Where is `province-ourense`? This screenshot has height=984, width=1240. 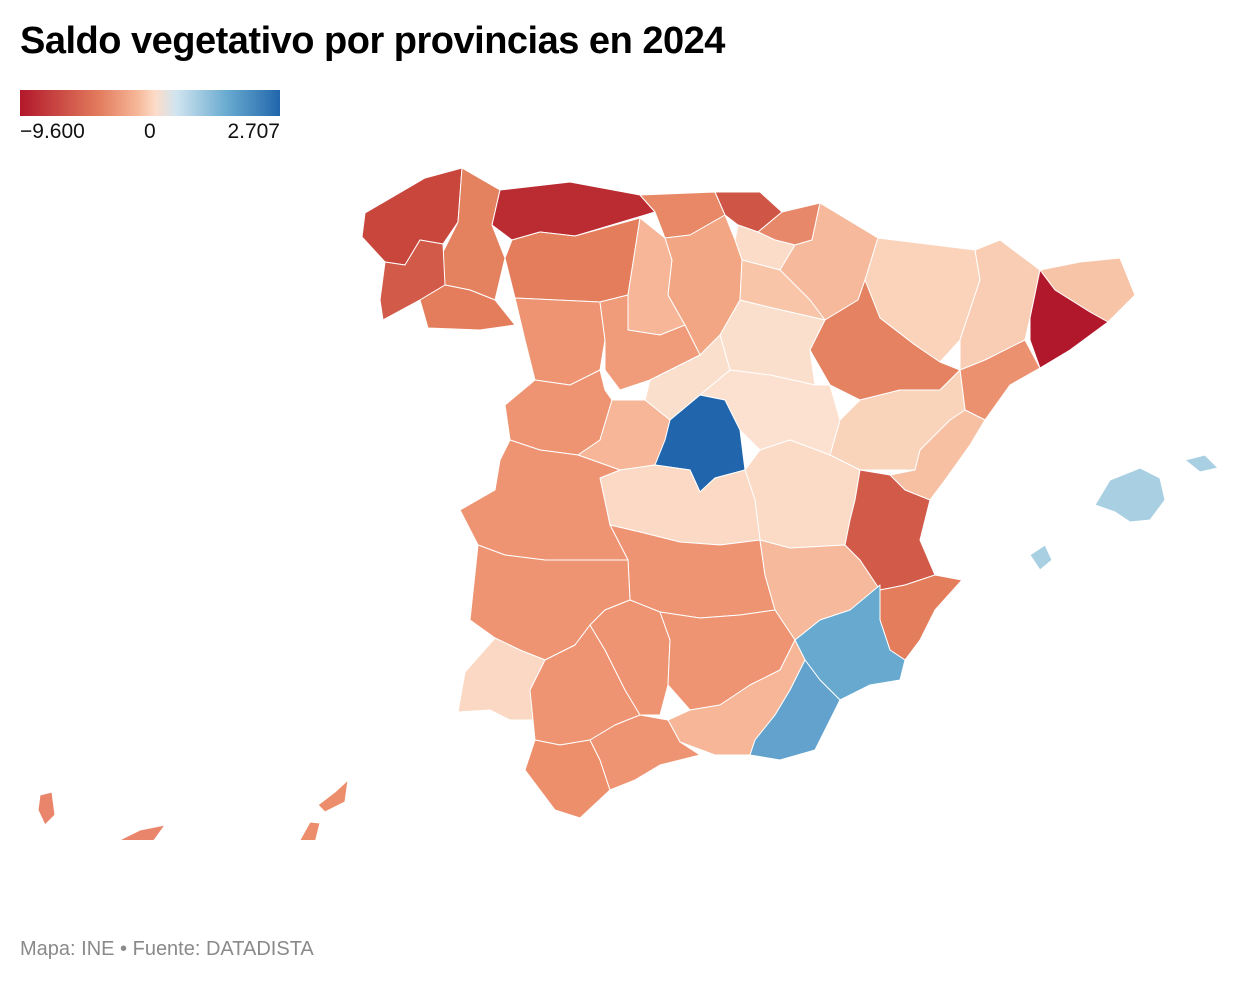
province-ourense is located at coordinates (467, 307).